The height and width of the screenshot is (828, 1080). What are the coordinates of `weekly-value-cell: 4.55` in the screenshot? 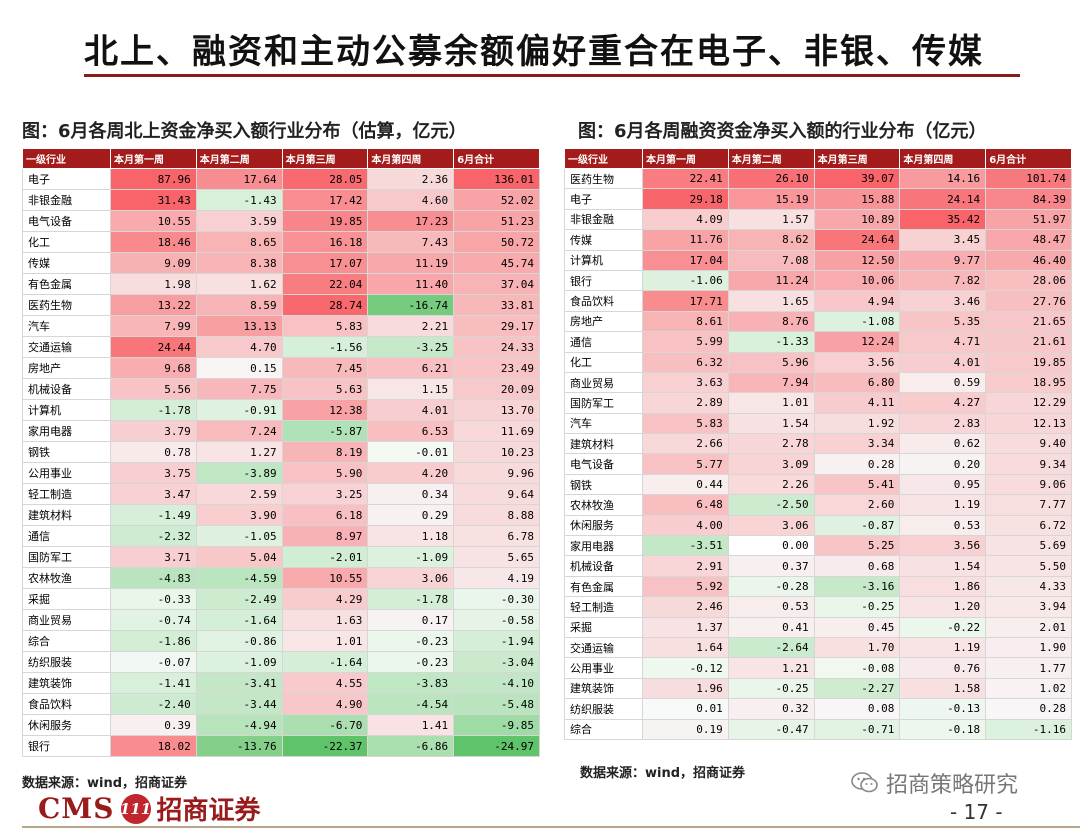 It's located at (325, 683).